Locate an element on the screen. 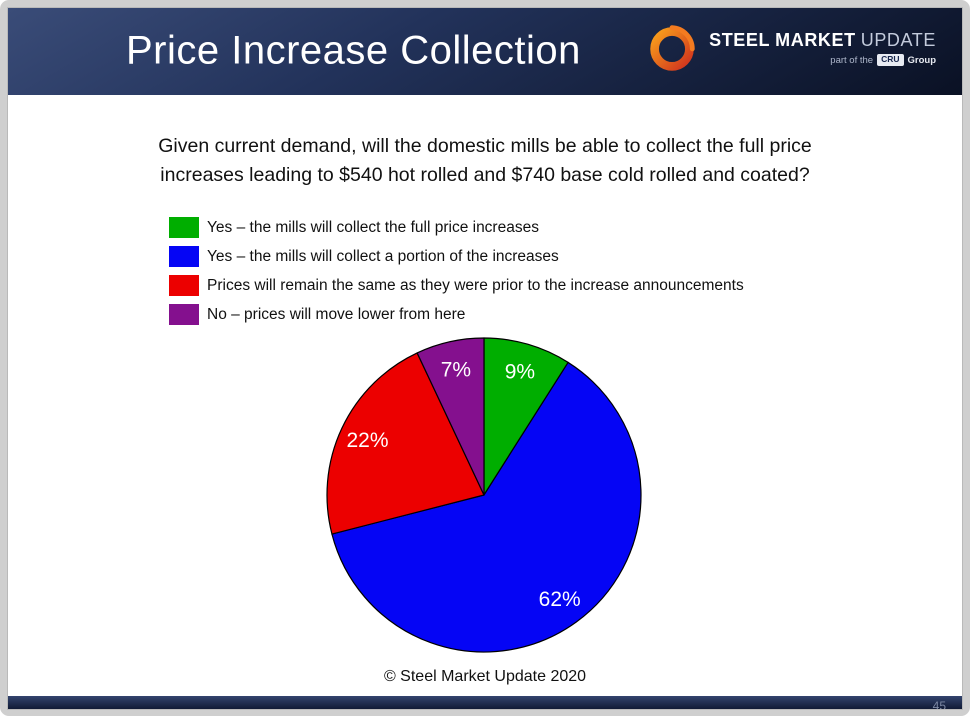  smu-logo: STEEL MARKET UPDATE part of the CRU Group is located at coordinates (789, 48).